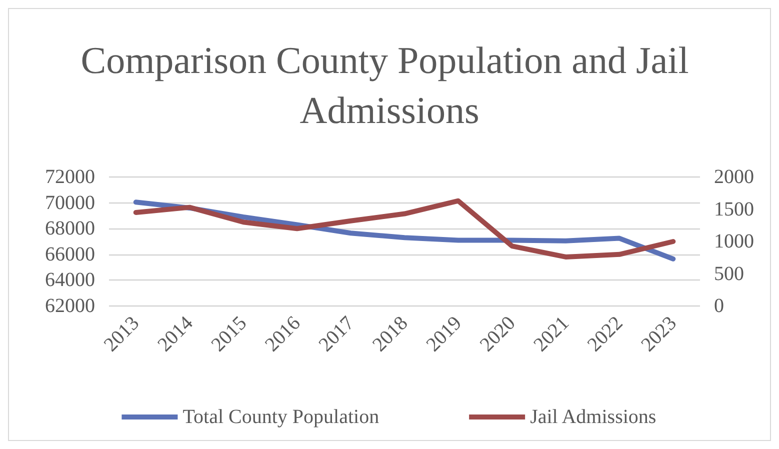 This screenshot has width=779, height=449. I want to click on y-tick-label: 62000, so click(70, 306).